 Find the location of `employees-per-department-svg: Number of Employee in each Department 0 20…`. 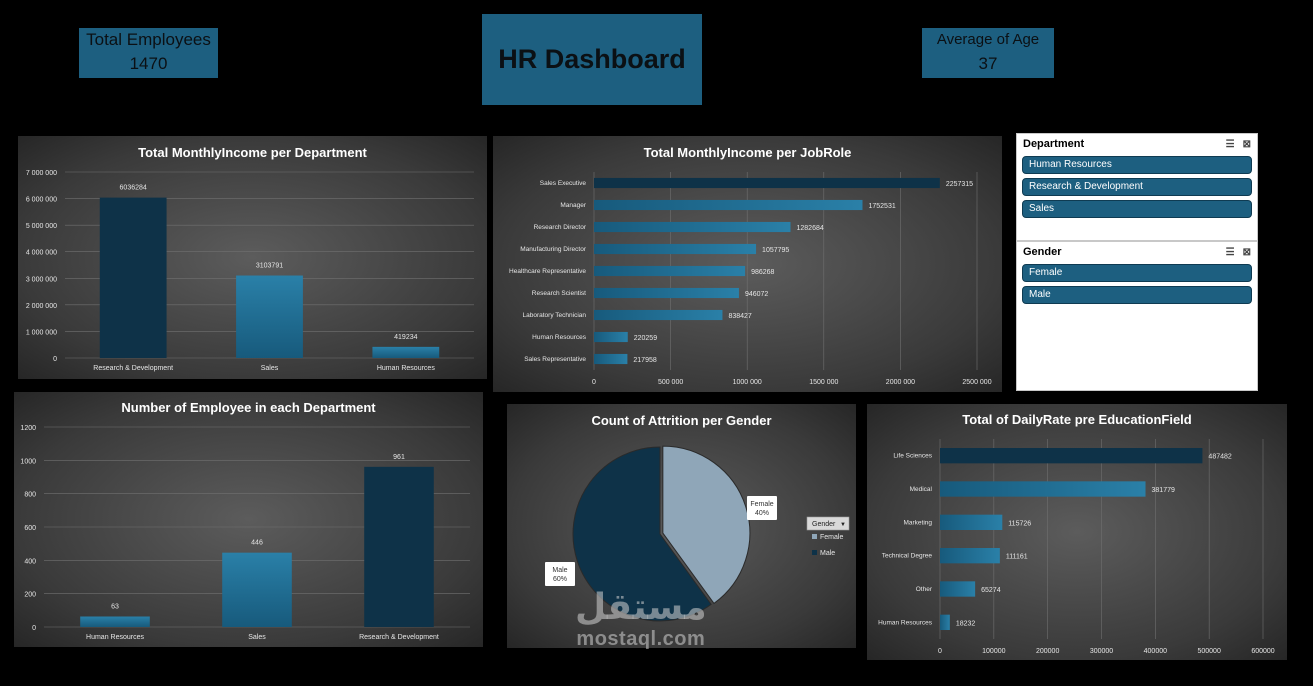

employees-per-department-svg: Number of Employee in each Department 0 20… is located at coordinates (245, 520).